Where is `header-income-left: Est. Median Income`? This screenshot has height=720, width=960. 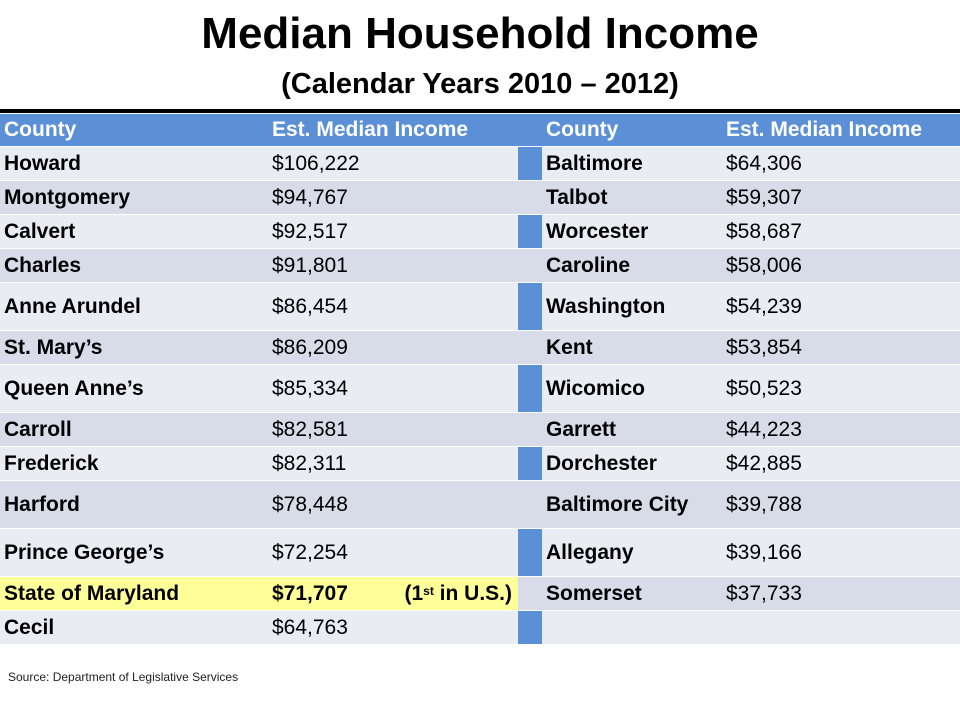
header-income-left: Est. Median Income is located at coordinates (393, 130).